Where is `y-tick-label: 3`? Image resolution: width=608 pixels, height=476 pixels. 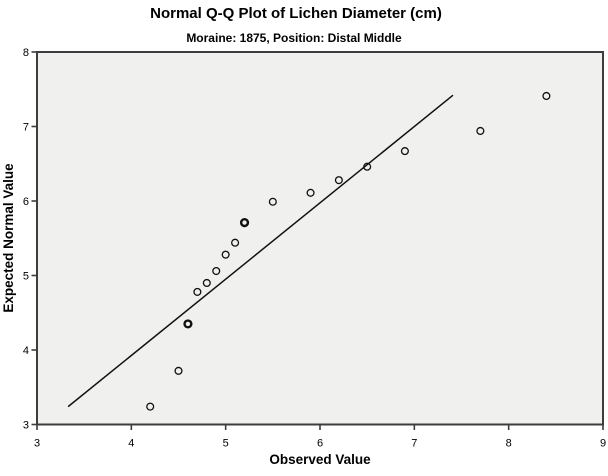 y-tick-label: 3 is located at coordinates (26, 426).